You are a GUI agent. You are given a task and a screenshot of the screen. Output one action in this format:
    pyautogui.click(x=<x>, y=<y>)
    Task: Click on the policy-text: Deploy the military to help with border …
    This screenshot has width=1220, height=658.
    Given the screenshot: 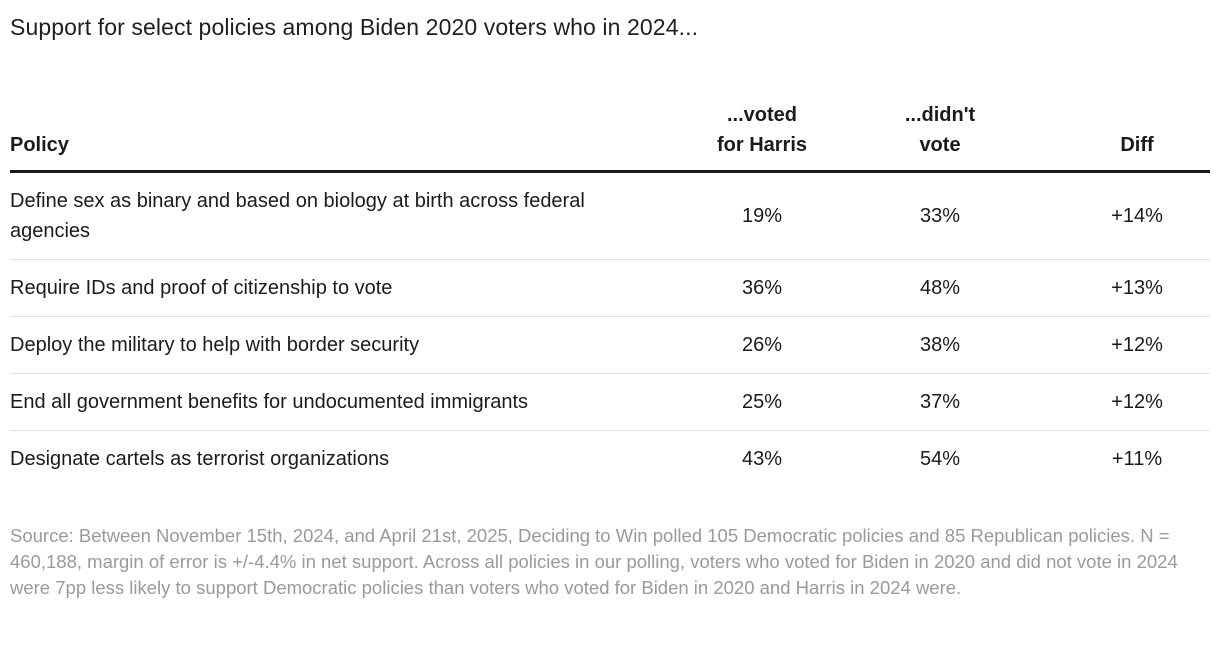 What is the action you would take?
    pyautogui.click(x=215, y=345)
    